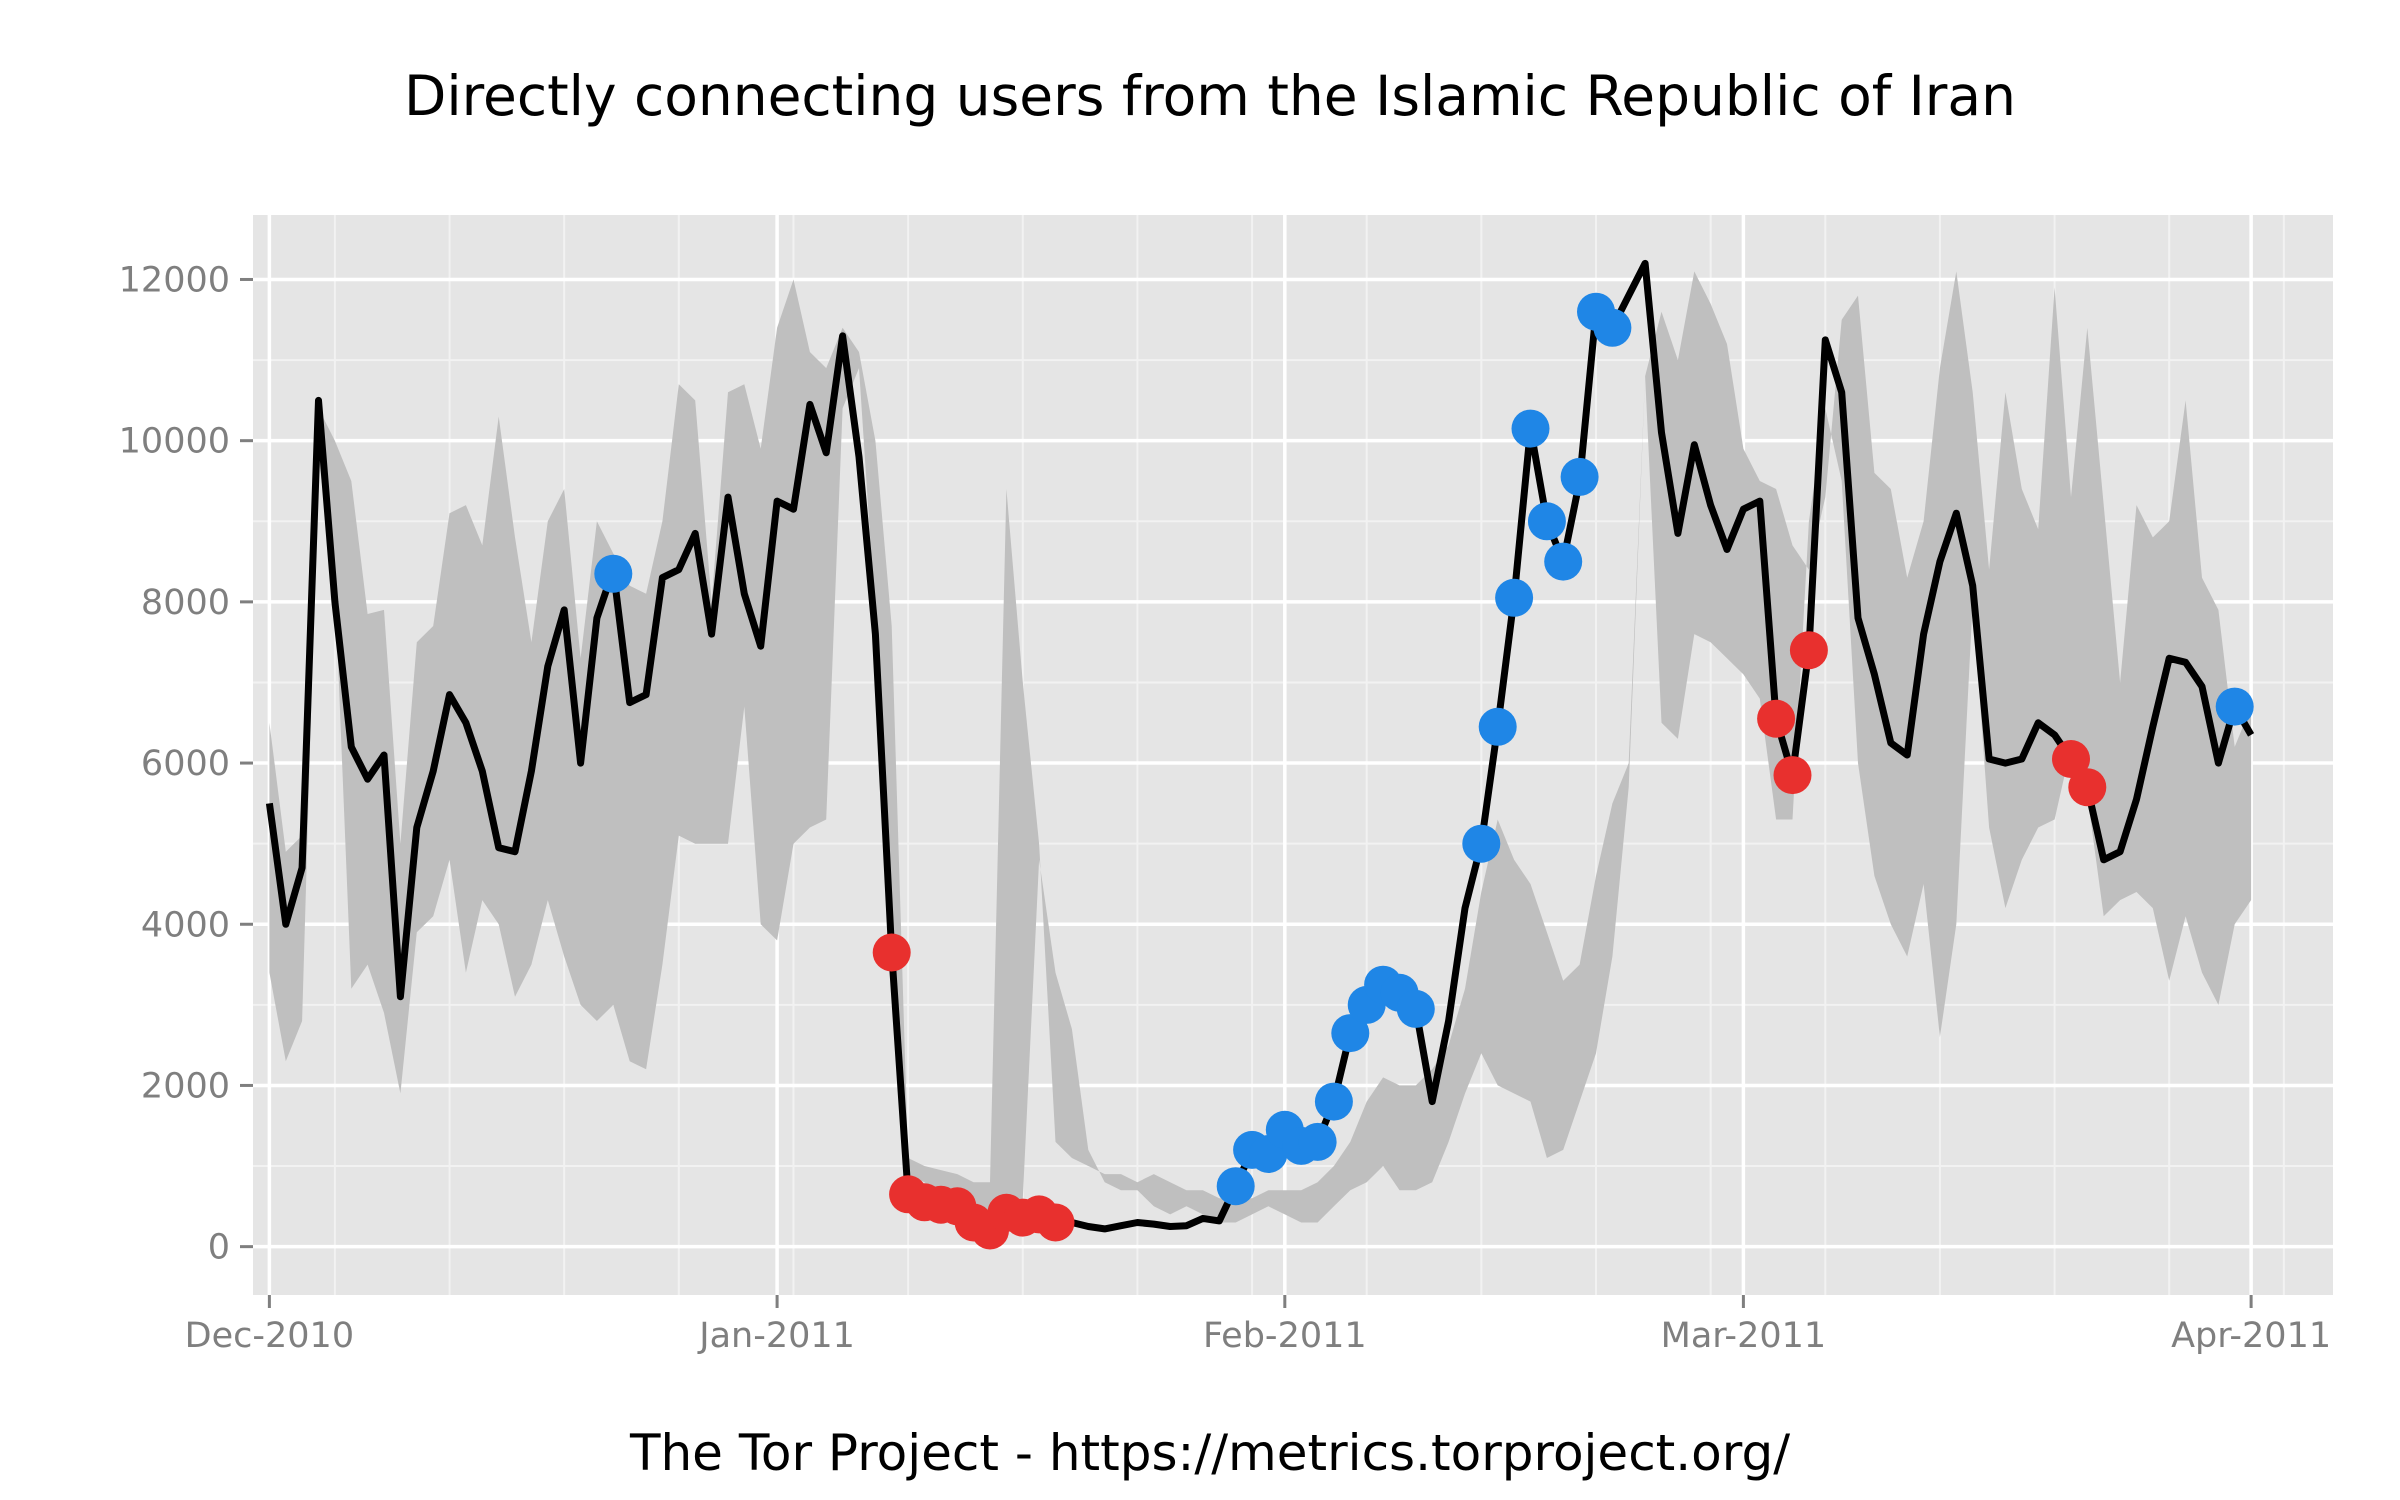 The image size is (2400, 1500). I want to click on y-axis: 0 2000 4000 6000 8000 10000 12000, so click(186, 764).